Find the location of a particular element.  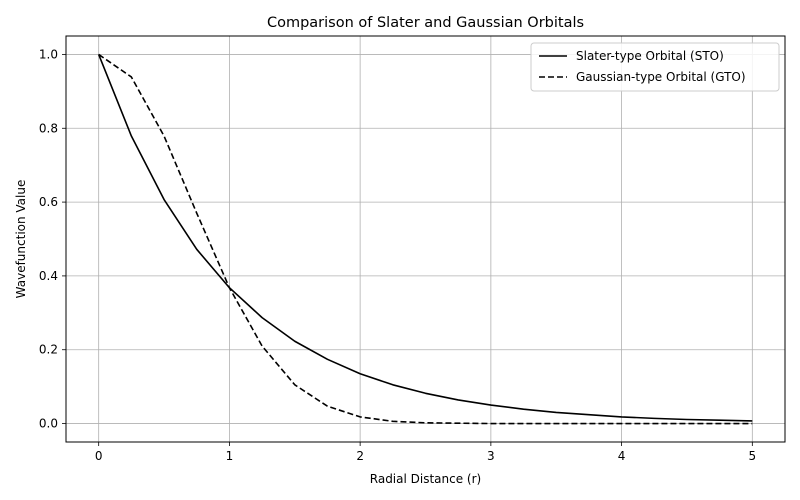

x-tick-label: 0 is located at coordinates (99, 456).